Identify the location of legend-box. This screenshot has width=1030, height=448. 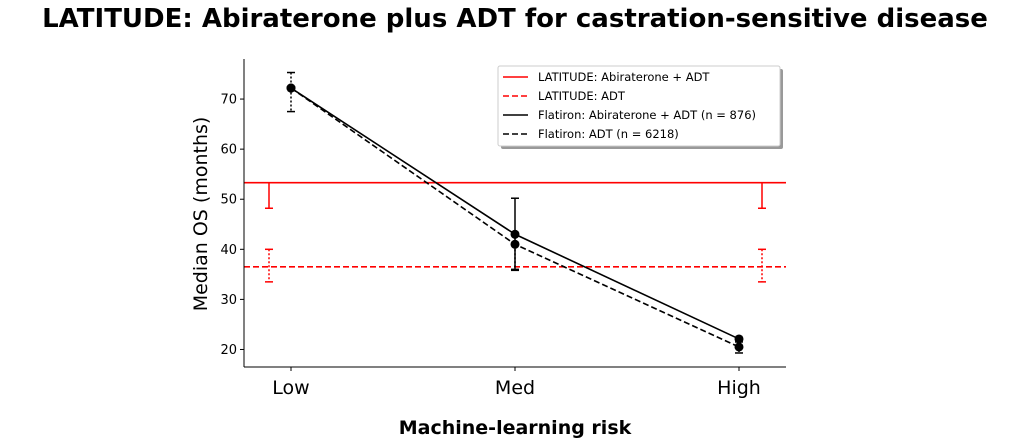
(639, 106).